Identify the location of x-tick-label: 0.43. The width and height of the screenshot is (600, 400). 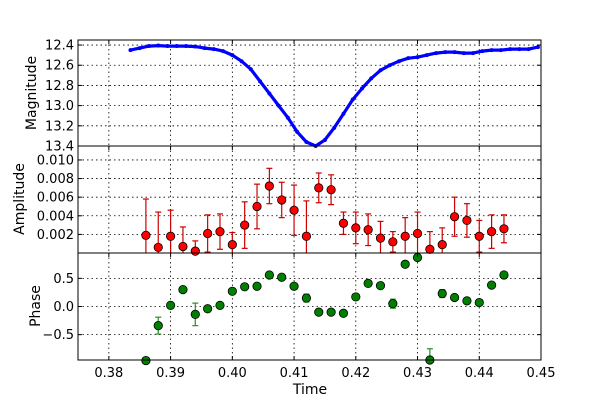
(417, 373).